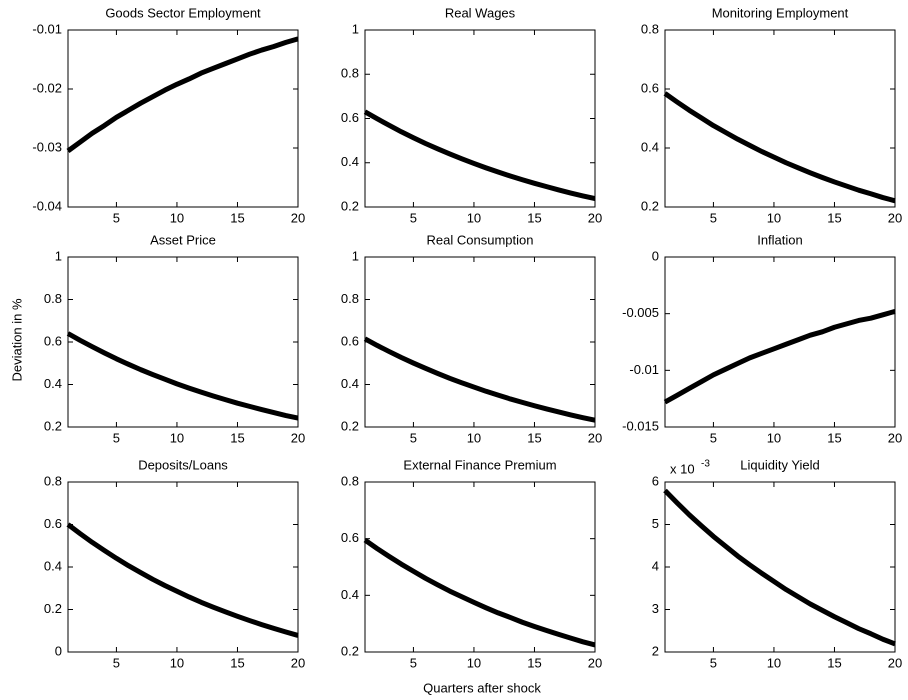 Image resolution: width=908 pixels, height=700 pixels. What do you see at coordinates (780, 12) in the screenshot?
I see `panel-title: Monitoring Employment` at bounding box center [780, 12].